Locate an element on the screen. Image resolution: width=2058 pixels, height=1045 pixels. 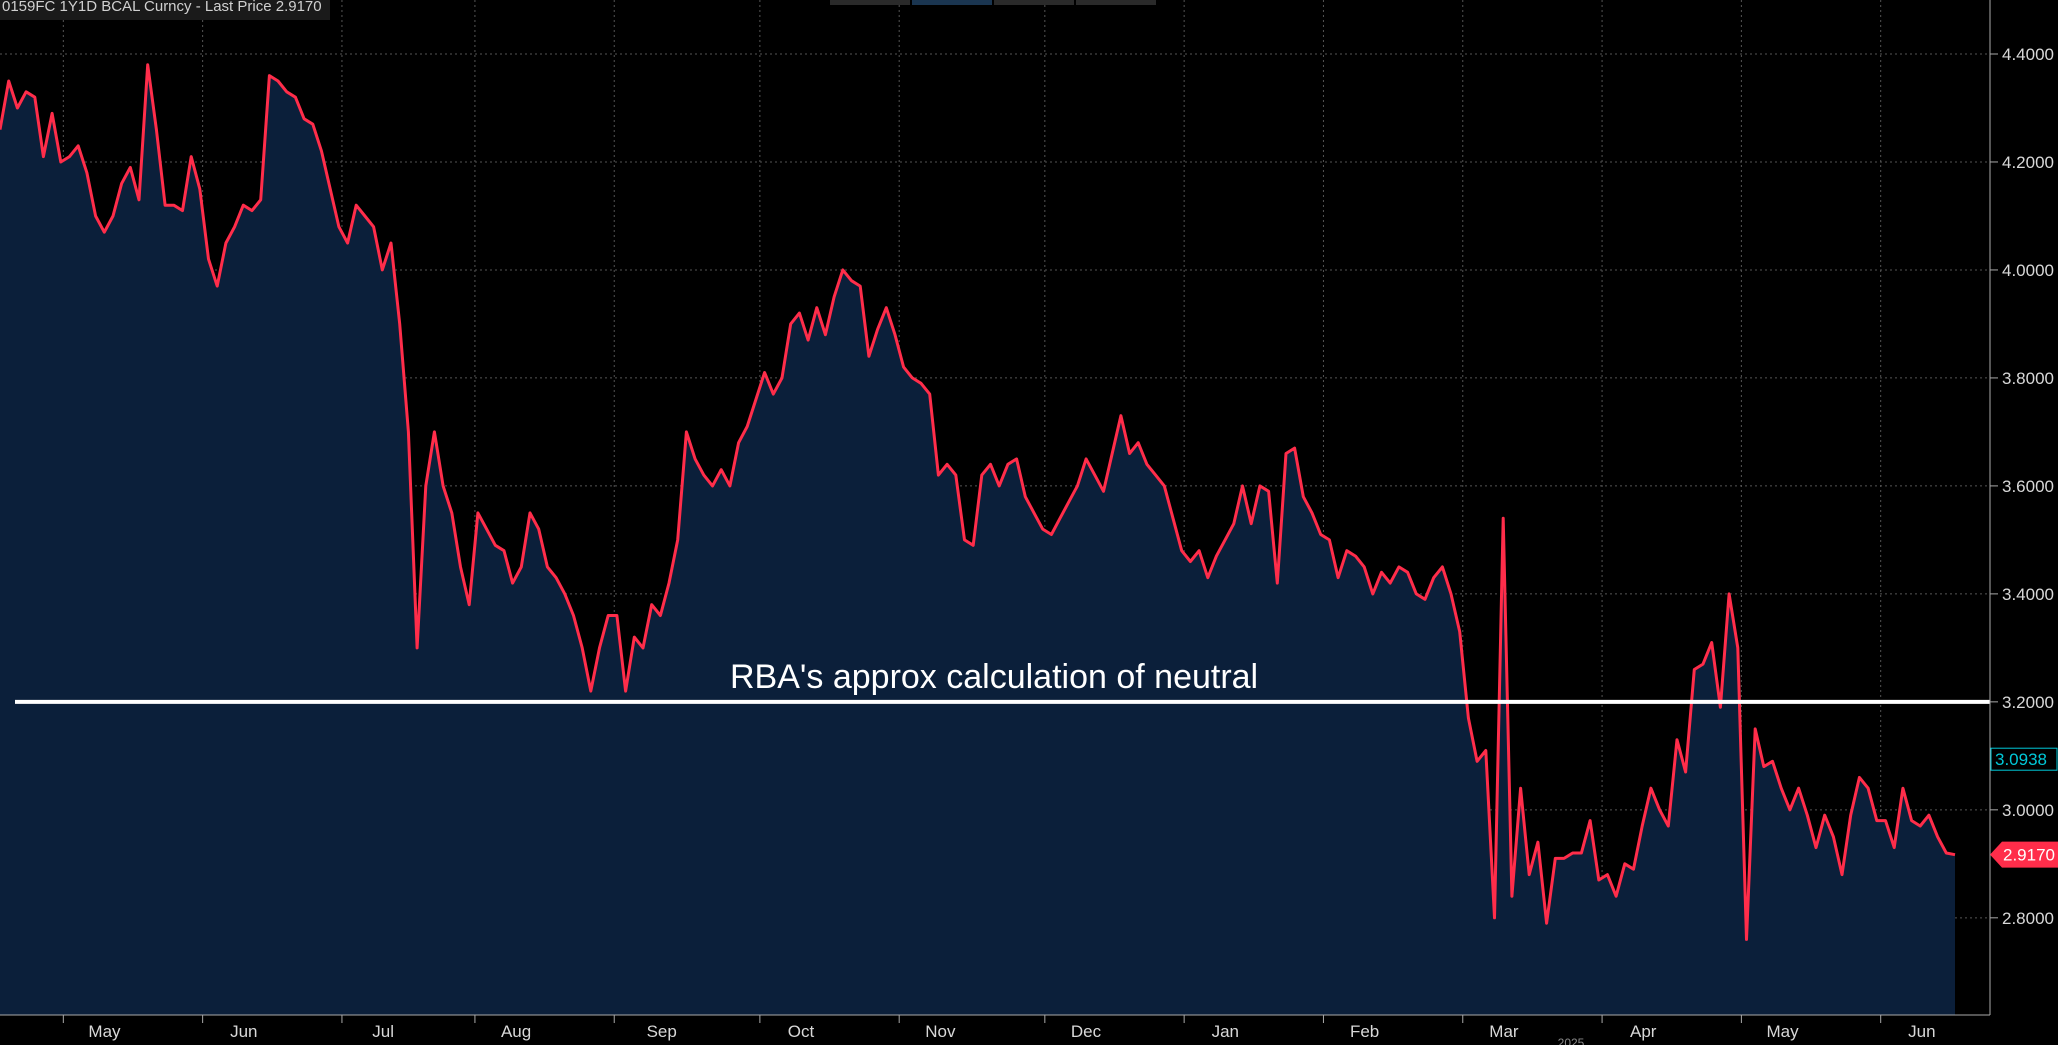
x-year-label: 2025 is located at coordinates (1571, 1040).